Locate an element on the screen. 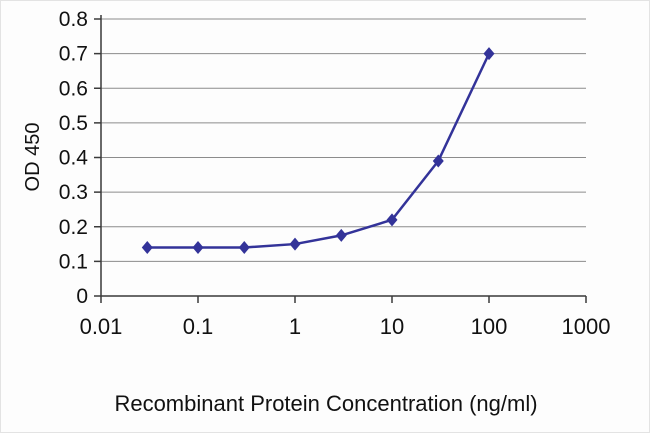 This screenshot has width=650, height=433. y-tick-label: 0.8 is located at coordinates (73, 19).